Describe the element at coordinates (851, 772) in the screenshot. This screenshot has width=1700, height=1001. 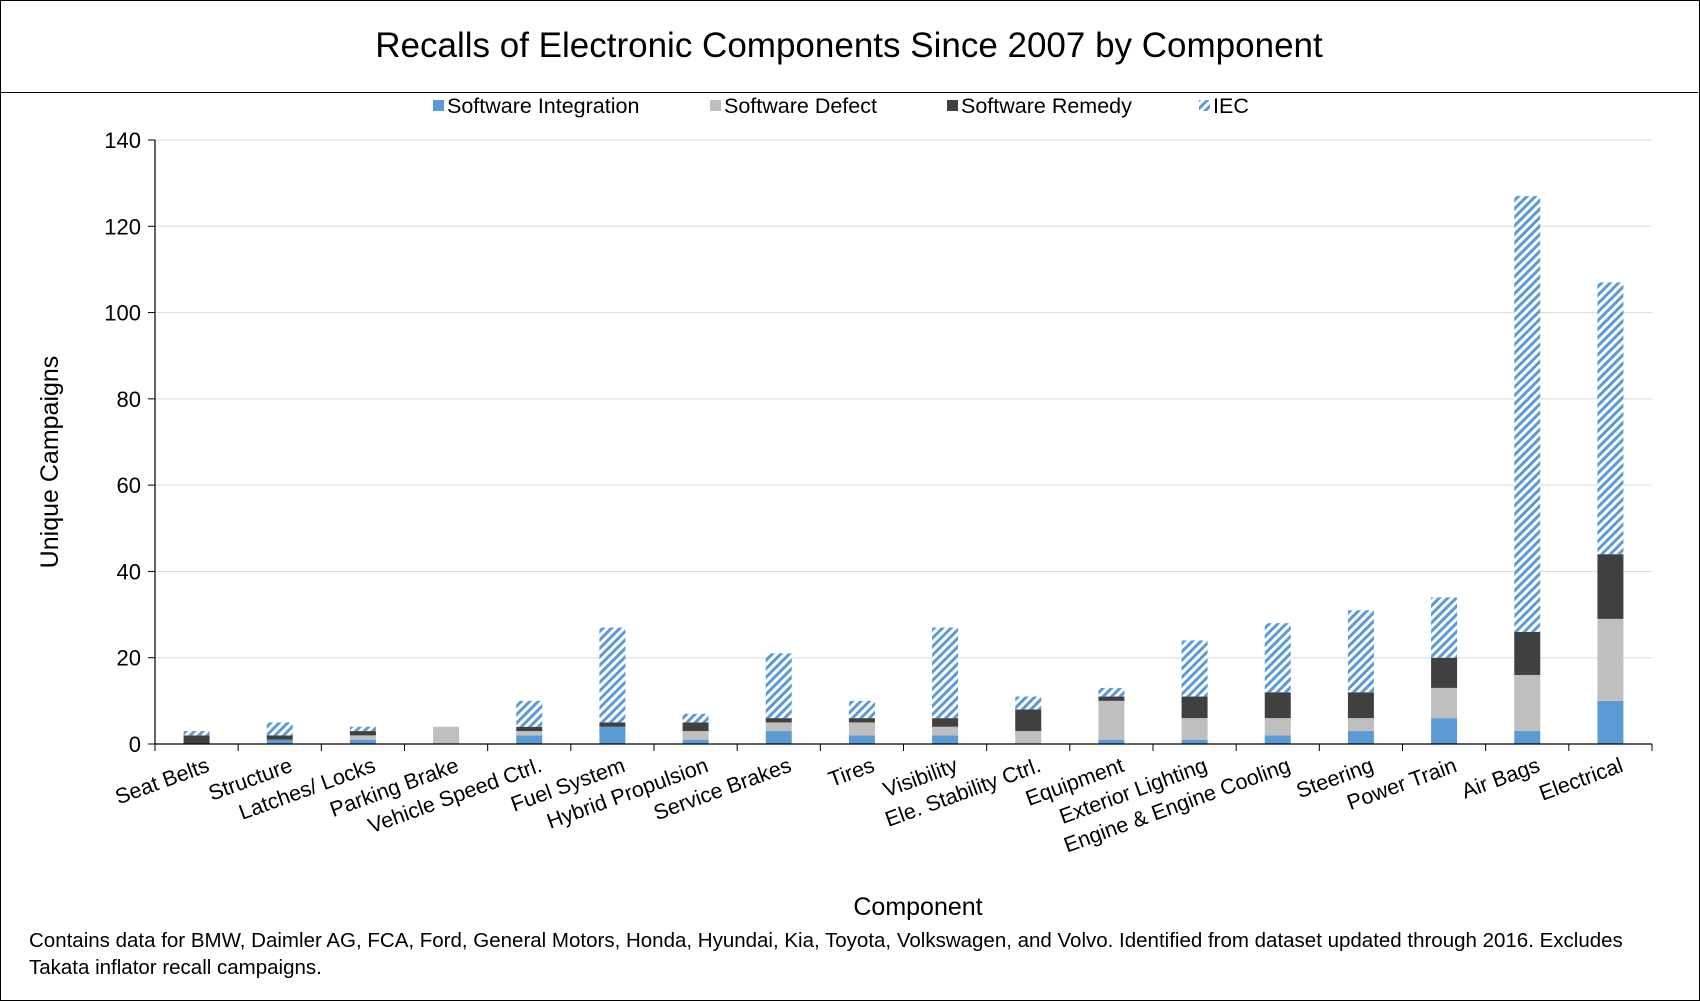
I see `x-tick-label: Tires` at that location.